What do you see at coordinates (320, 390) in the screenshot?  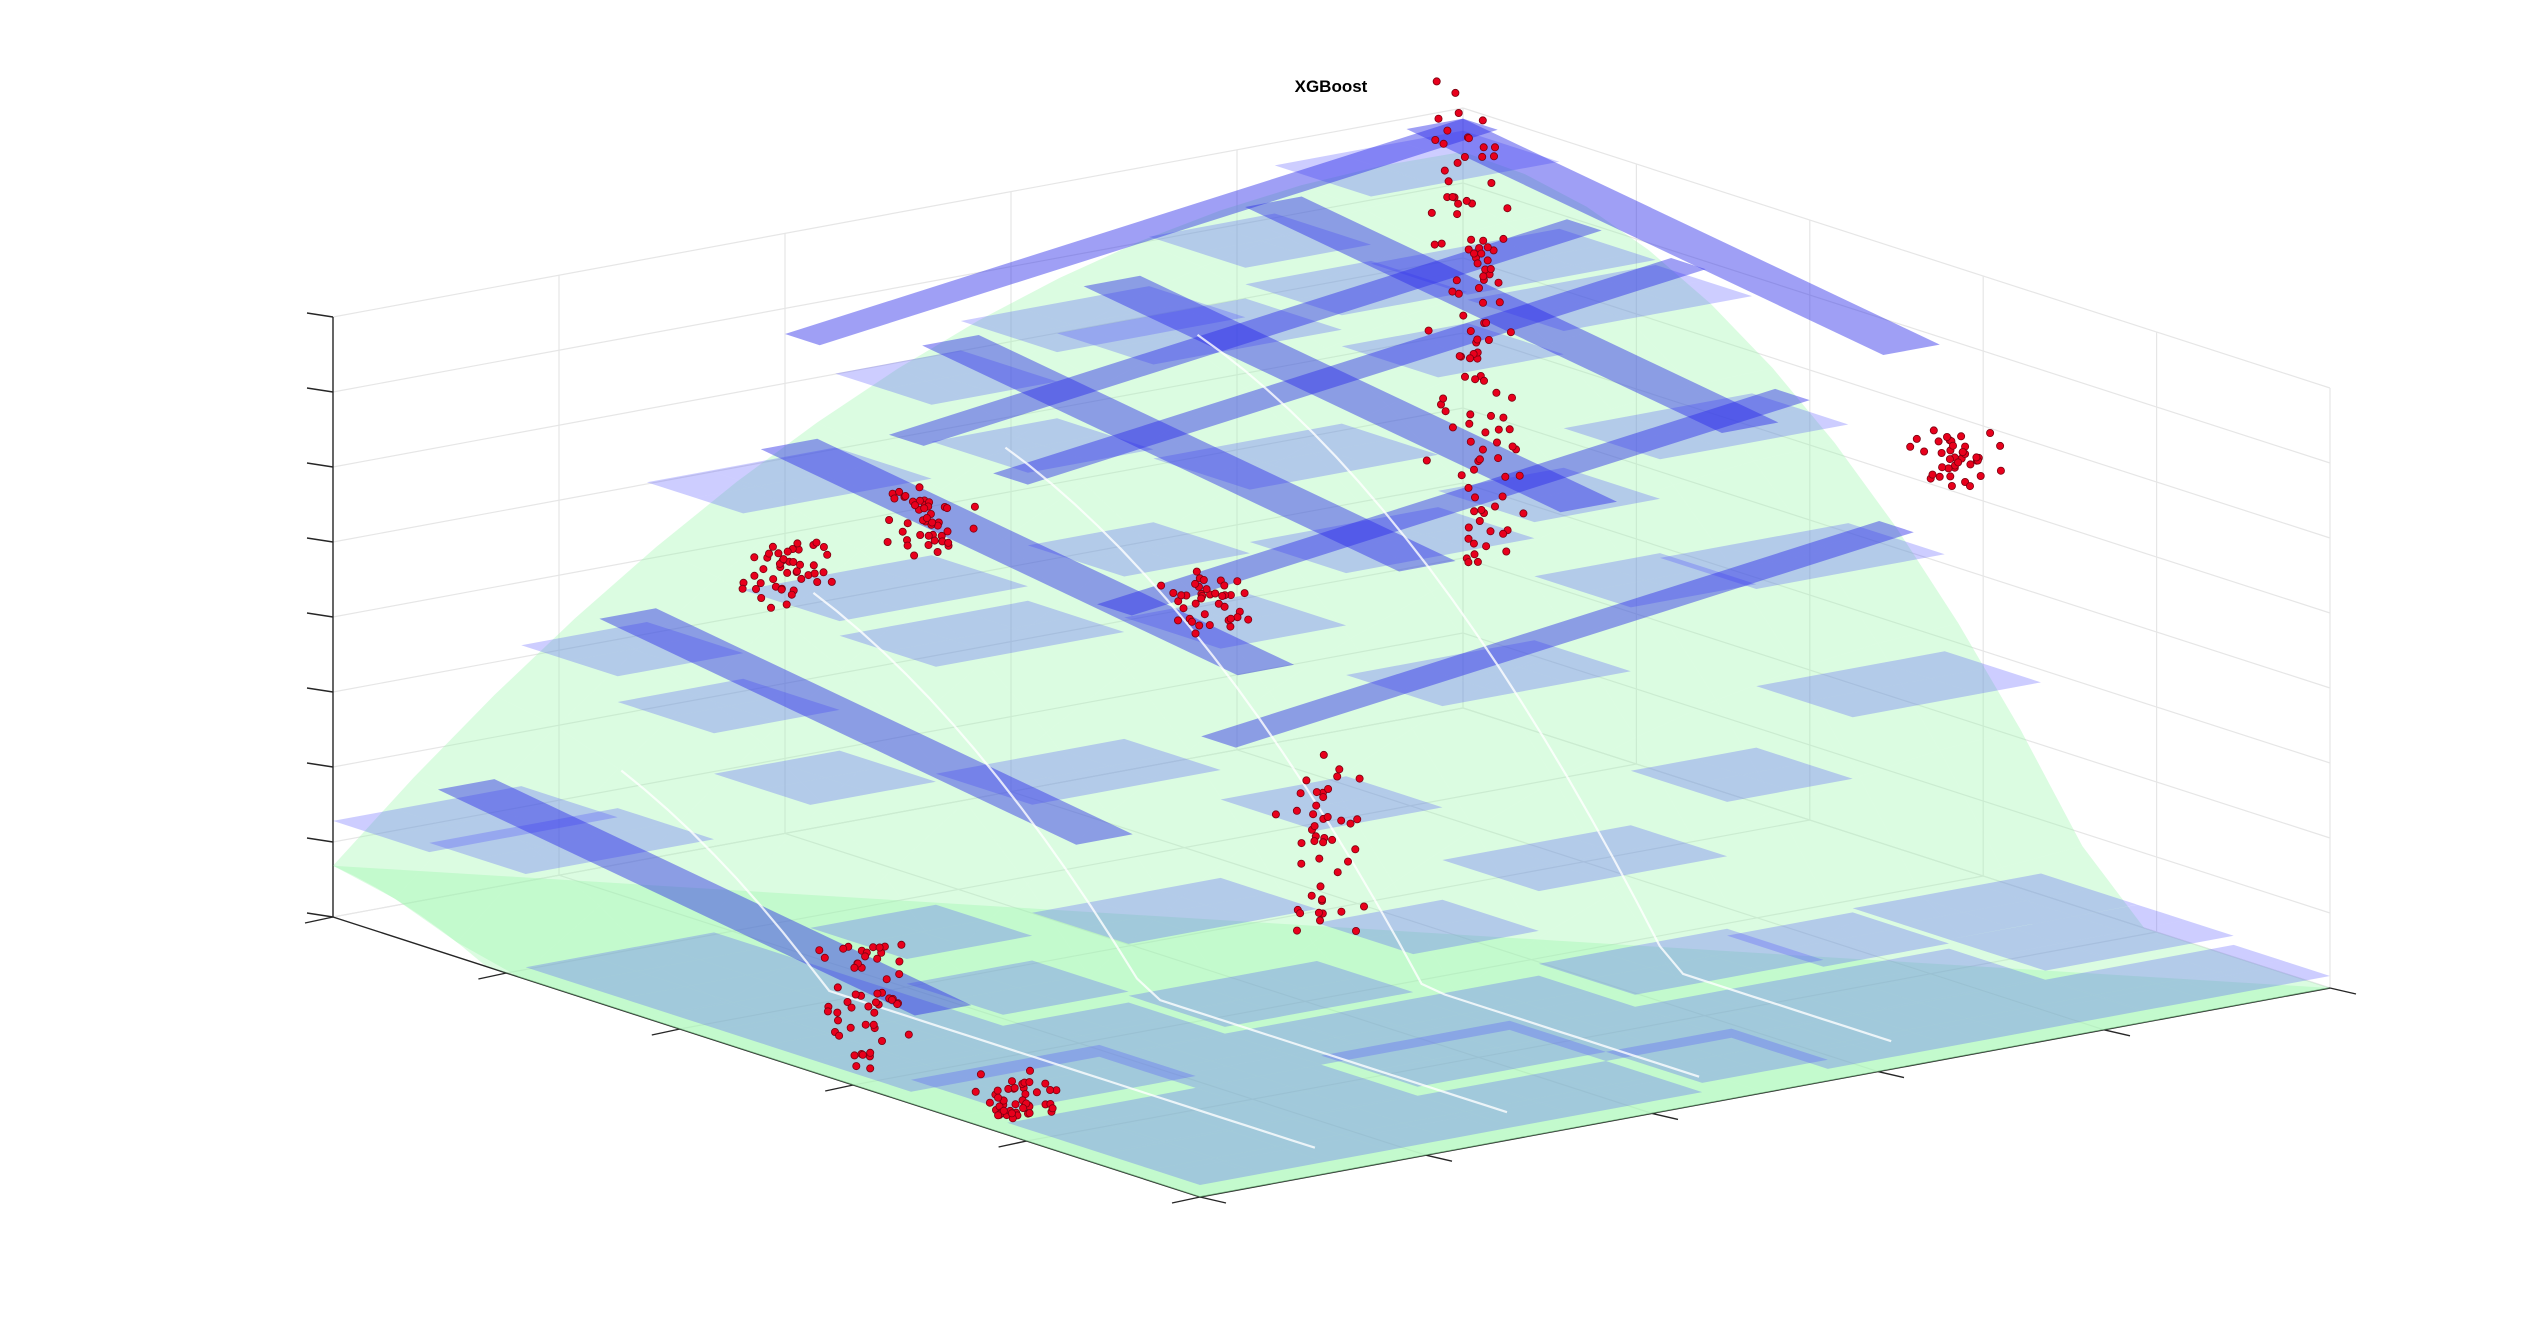 I see `z-tick` at bounding box center [320, 390].